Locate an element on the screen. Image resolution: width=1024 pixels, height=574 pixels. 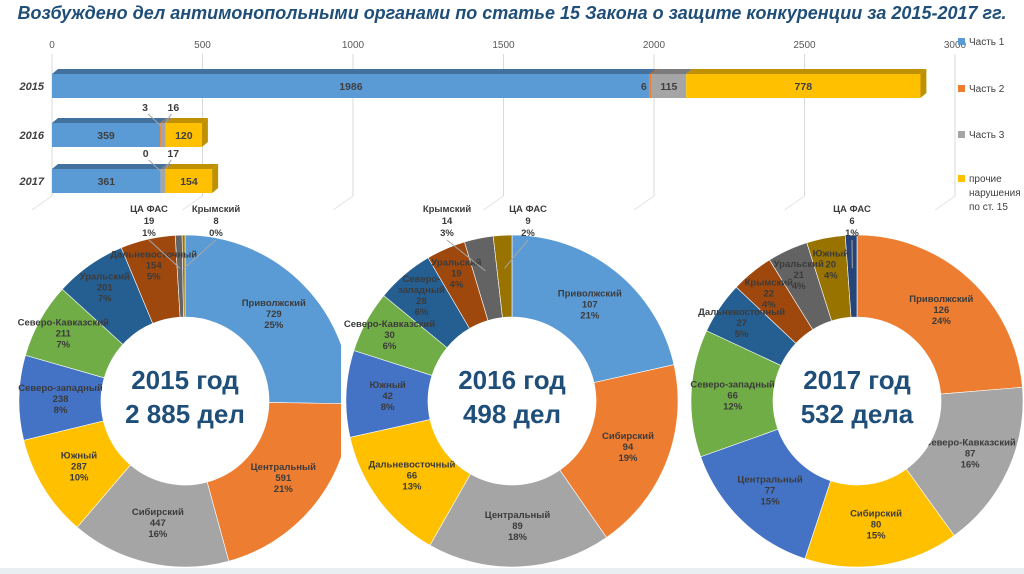
slice-label: 729 is located at coordinates (274, 314).